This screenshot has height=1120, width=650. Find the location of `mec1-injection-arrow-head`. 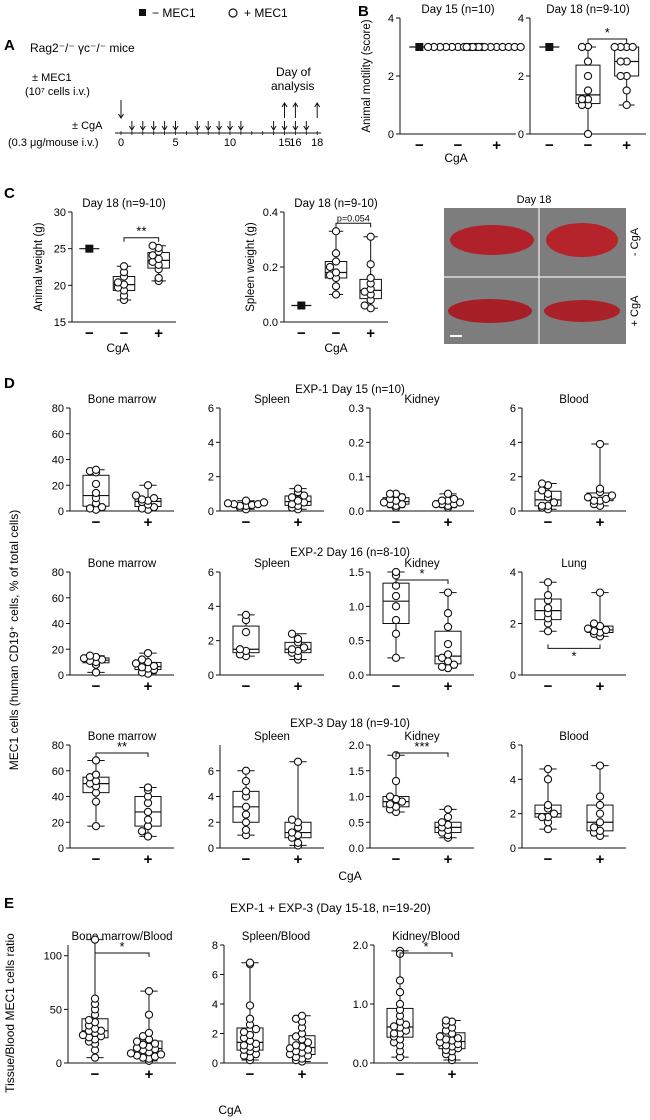

mec1-injection-arrow-head is located at coordinates (121, 116).